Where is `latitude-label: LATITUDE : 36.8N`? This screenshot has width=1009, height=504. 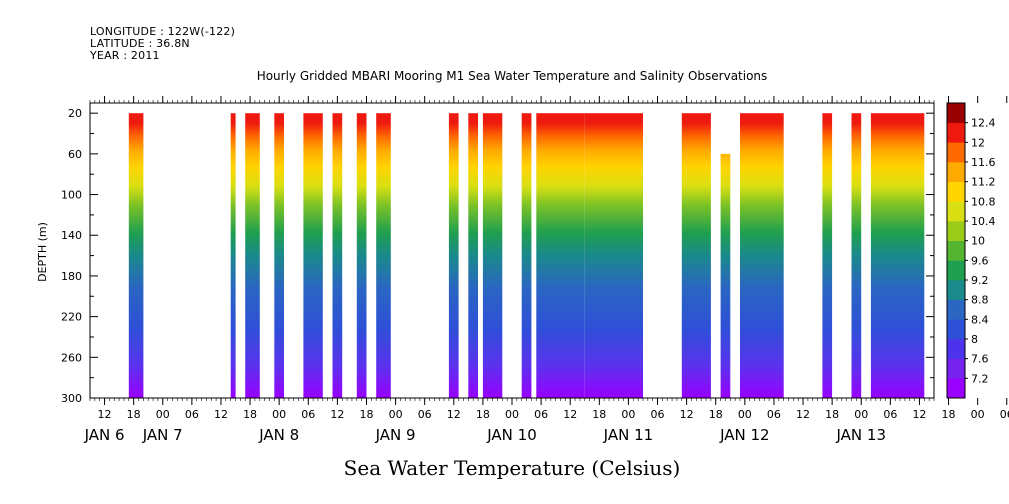
latitude-label: LATITUDE : 36.8N is located at coordinates (140, 43).